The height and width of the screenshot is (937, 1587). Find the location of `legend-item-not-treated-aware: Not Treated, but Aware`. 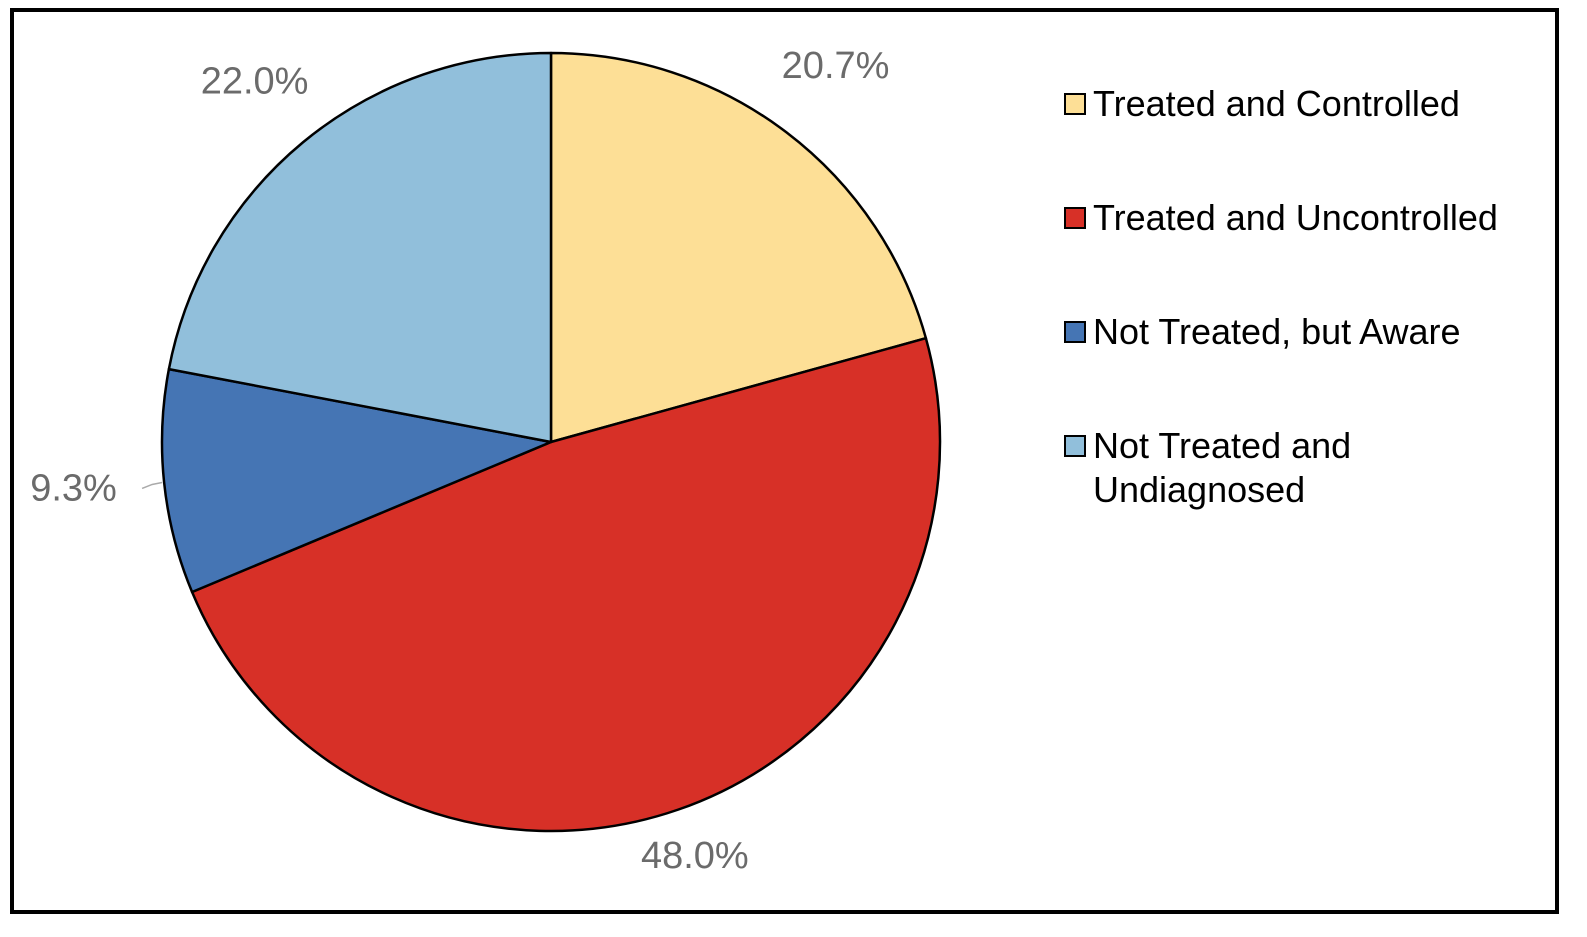

legend-item-not-treated-aware: Not Treated, but Aware is located at coordinates (1309, 332).